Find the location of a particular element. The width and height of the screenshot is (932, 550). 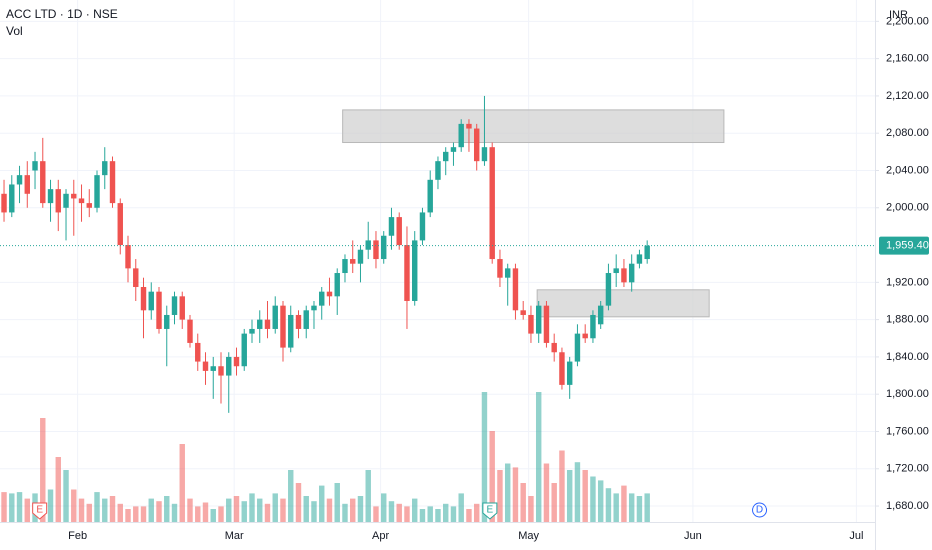

y-tick-label: 2,040.00 is located at coordinates (907, 170).